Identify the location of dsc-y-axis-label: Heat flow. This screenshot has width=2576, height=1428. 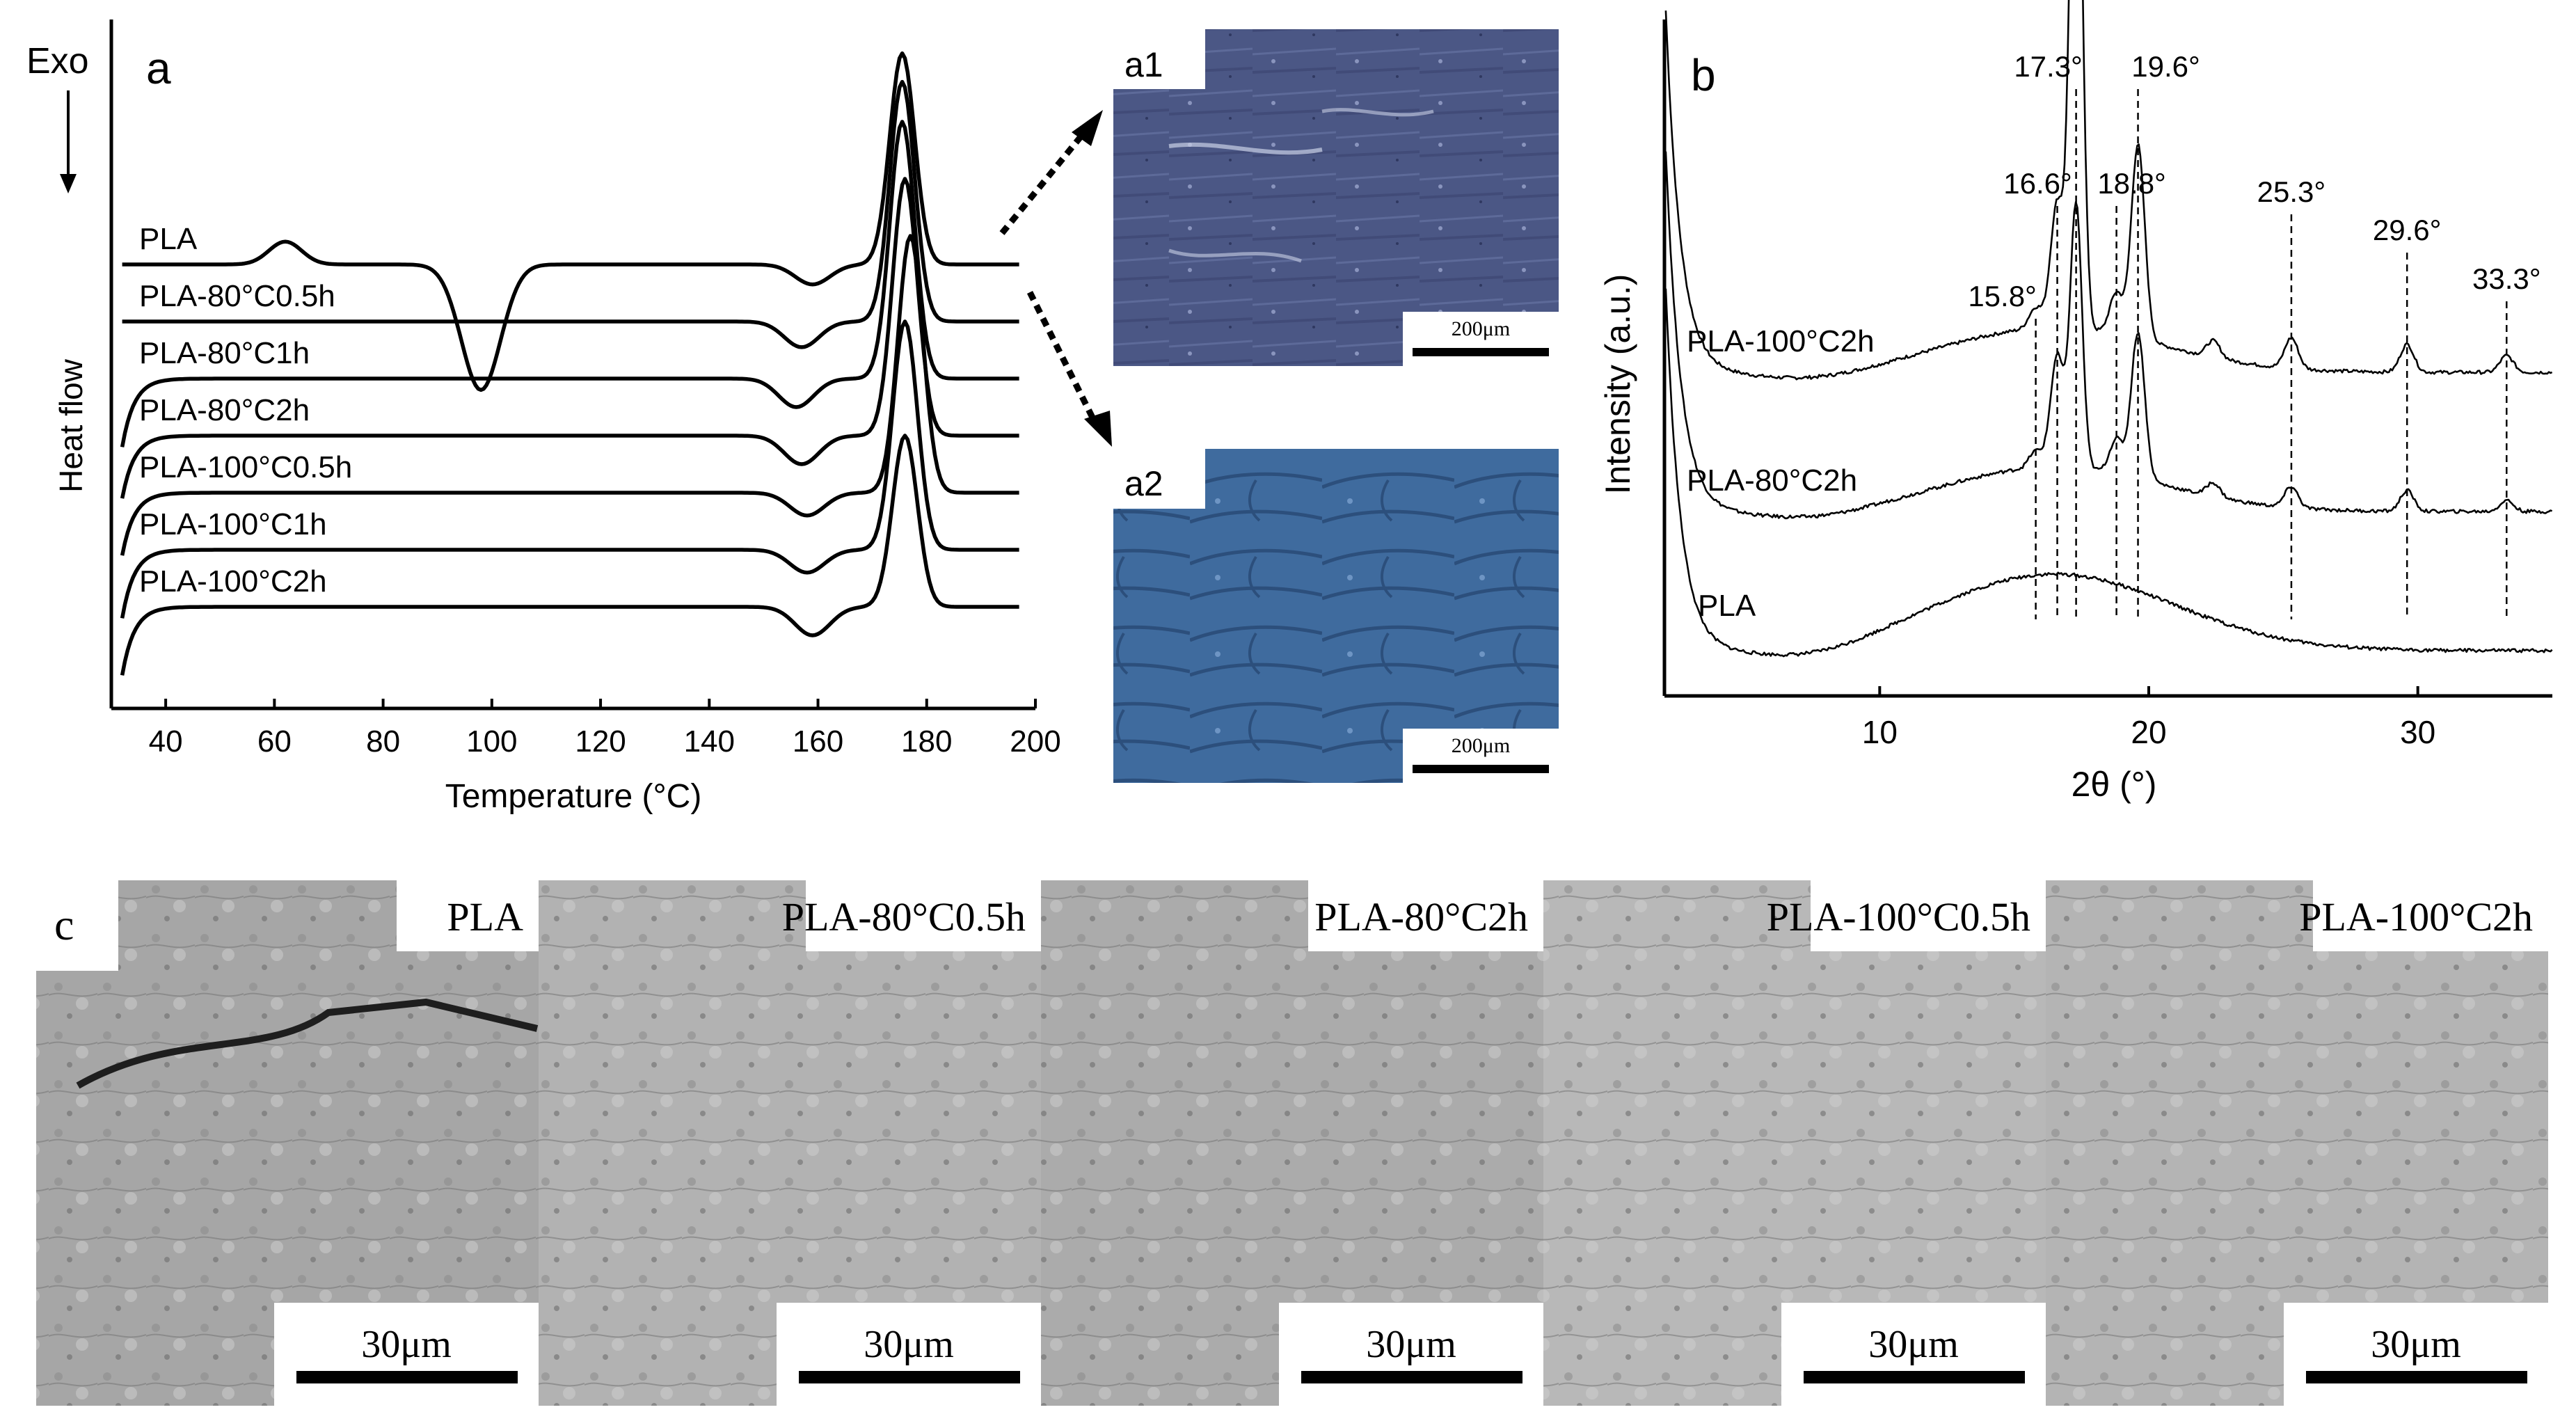
(71, 426).